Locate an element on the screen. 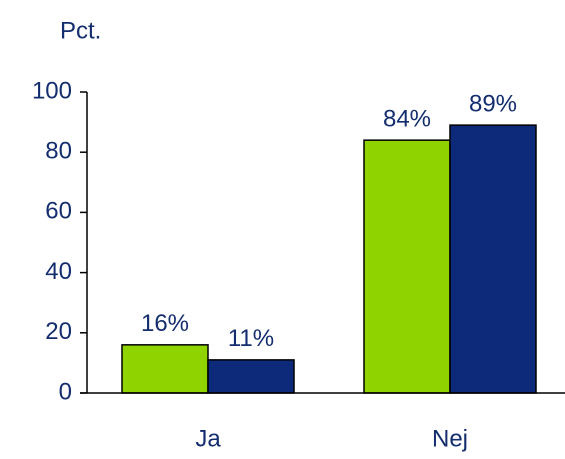  value-label: 16% is located at coordinates (165, 323).